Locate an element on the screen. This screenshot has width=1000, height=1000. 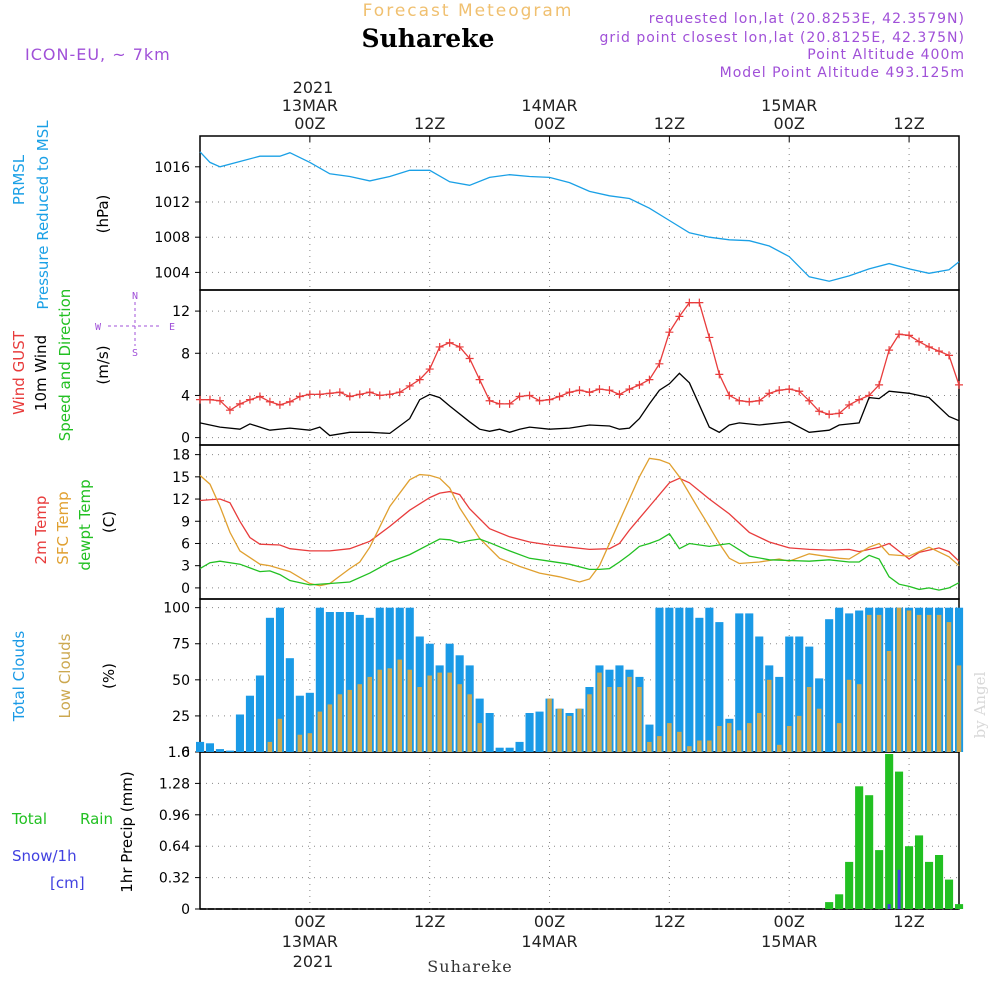
bottom-date-label: 14MAR is located at coordinates (549, 941).